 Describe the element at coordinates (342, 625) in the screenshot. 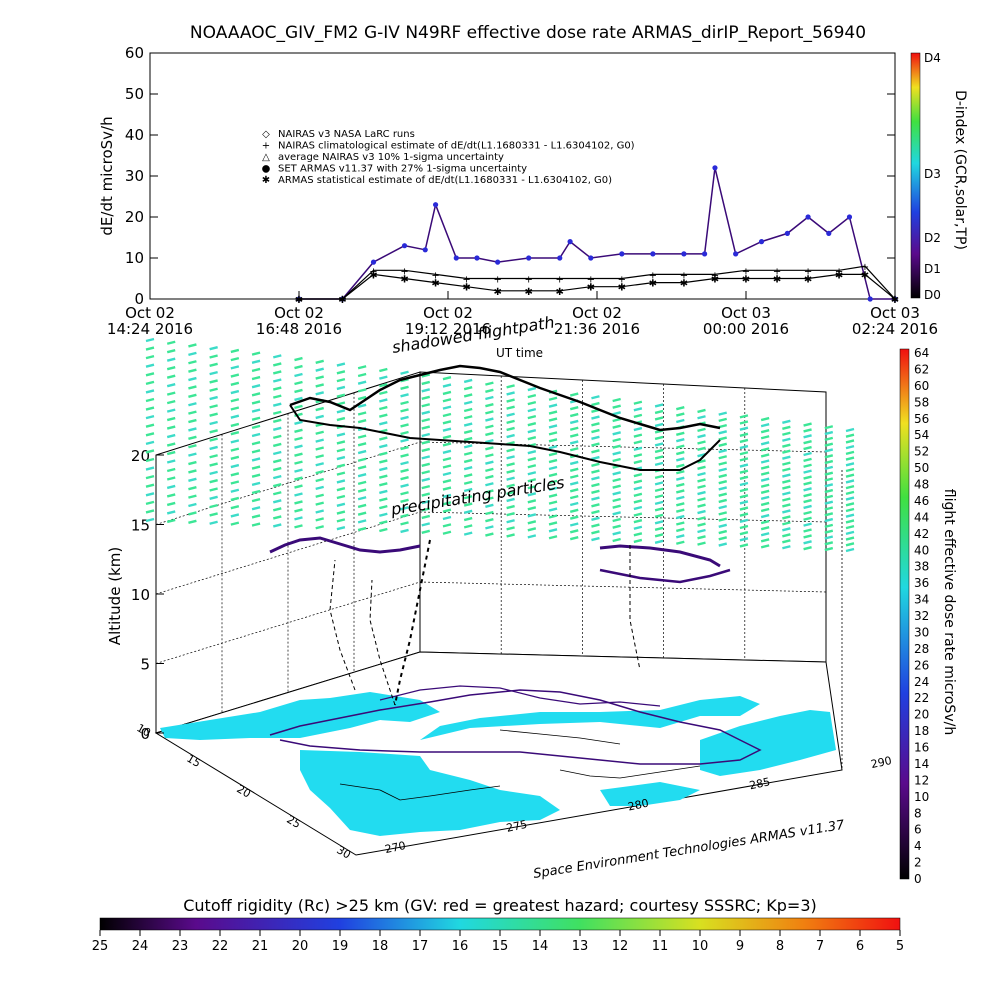

I see `flightpath-descent` at that location.